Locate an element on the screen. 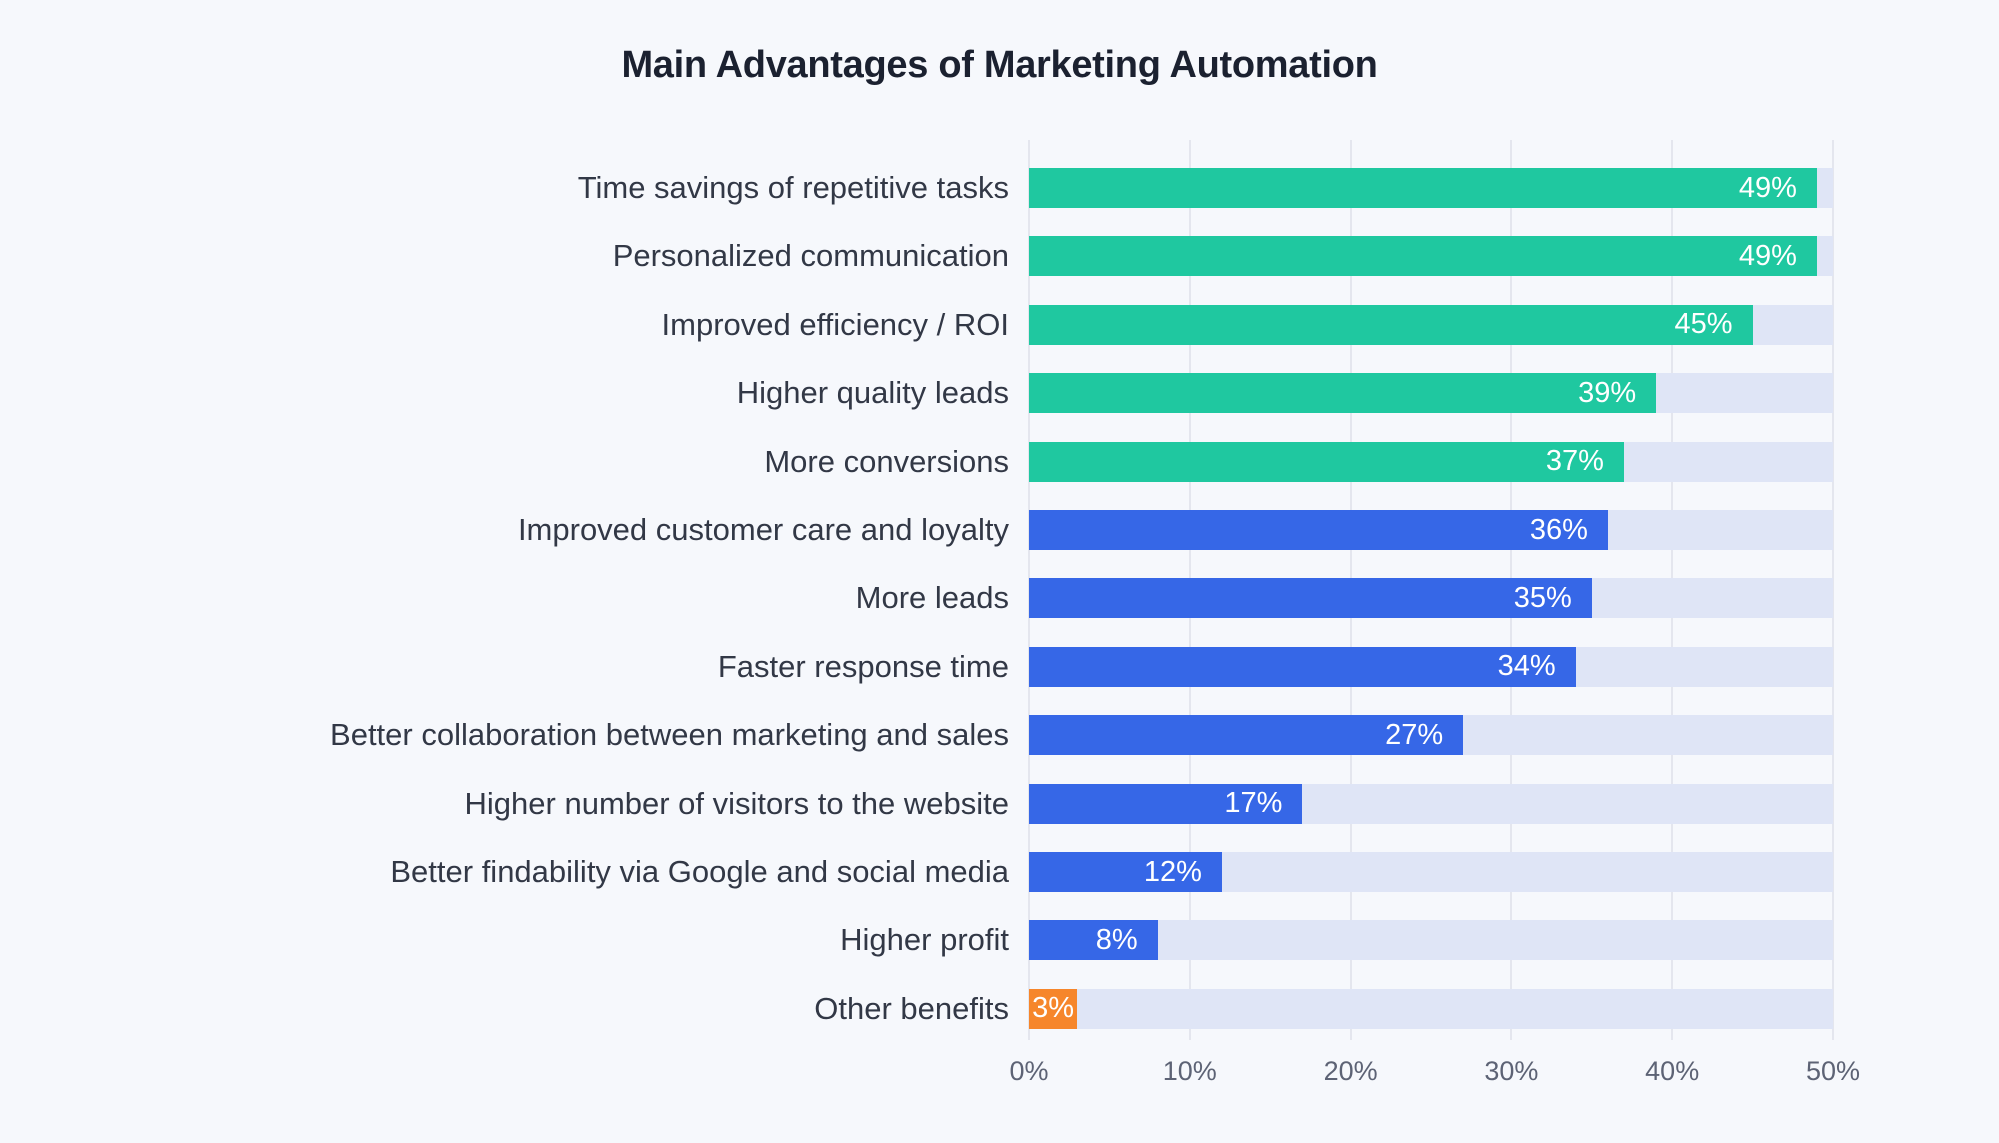  bar-row: Other benefits 3% is located at coordinates (999, 1008).